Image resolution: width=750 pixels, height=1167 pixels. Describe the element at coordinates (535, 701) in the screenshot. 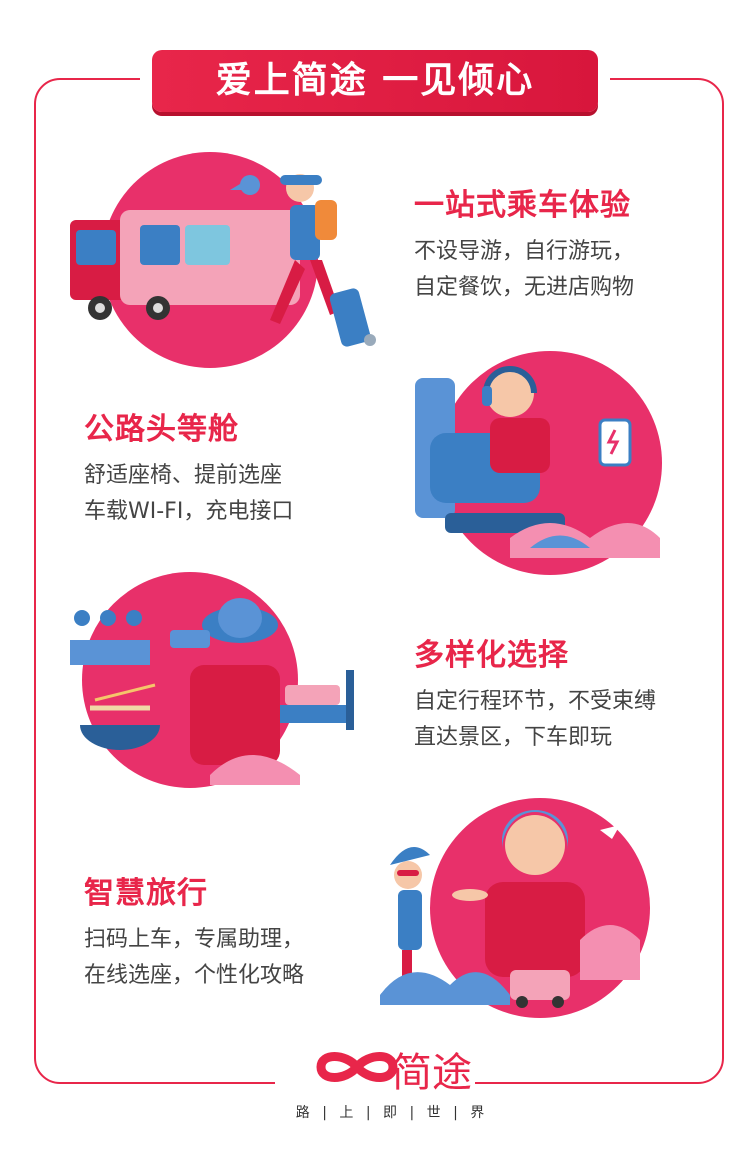

I see `feature-line: 自定行程环节，不受束缚` at that location.